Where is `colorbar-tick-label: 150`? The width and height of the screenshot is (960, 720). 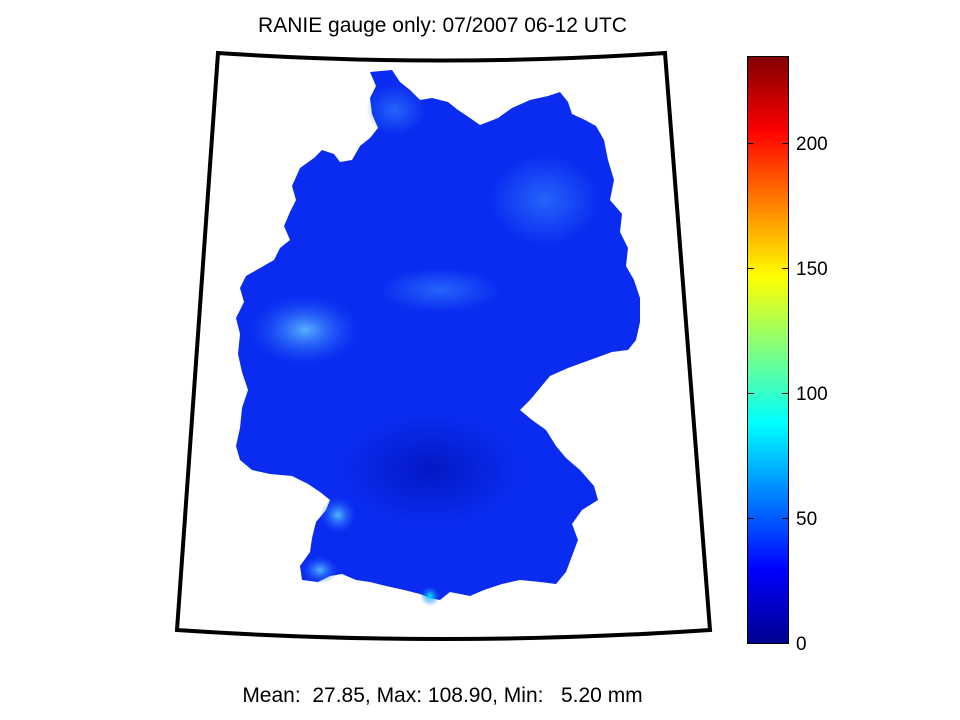
colorbar-tick-label: 150 is located at coordinates (812, 269).